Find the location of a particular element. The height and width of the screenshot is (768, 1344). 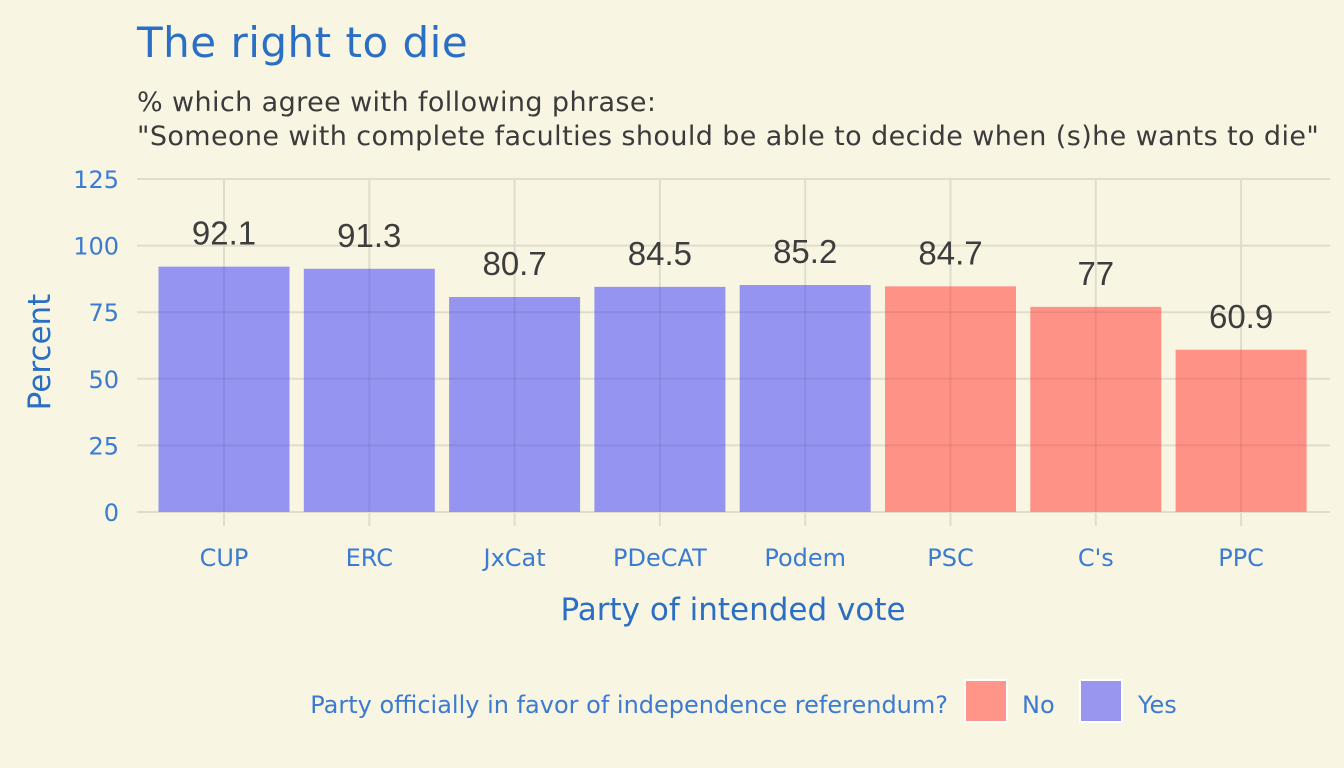

x-tick-labels: CUP ERC JxCat PDeCAT Podem PSC C's PPC is located at coordinates (732, 558).